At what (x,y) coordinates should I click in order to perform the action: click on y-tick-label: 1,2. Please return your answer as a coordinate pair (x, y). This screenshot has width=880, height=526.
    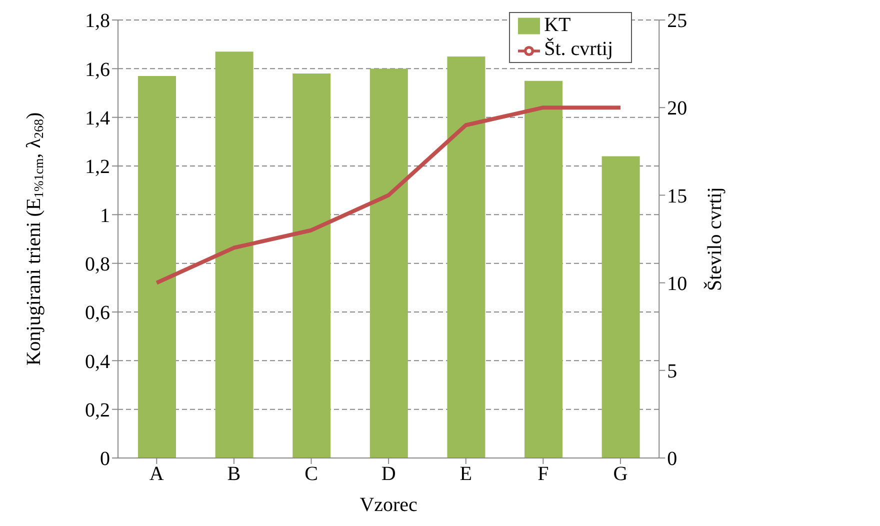
    Looking at the image, I should click on (97, 167).